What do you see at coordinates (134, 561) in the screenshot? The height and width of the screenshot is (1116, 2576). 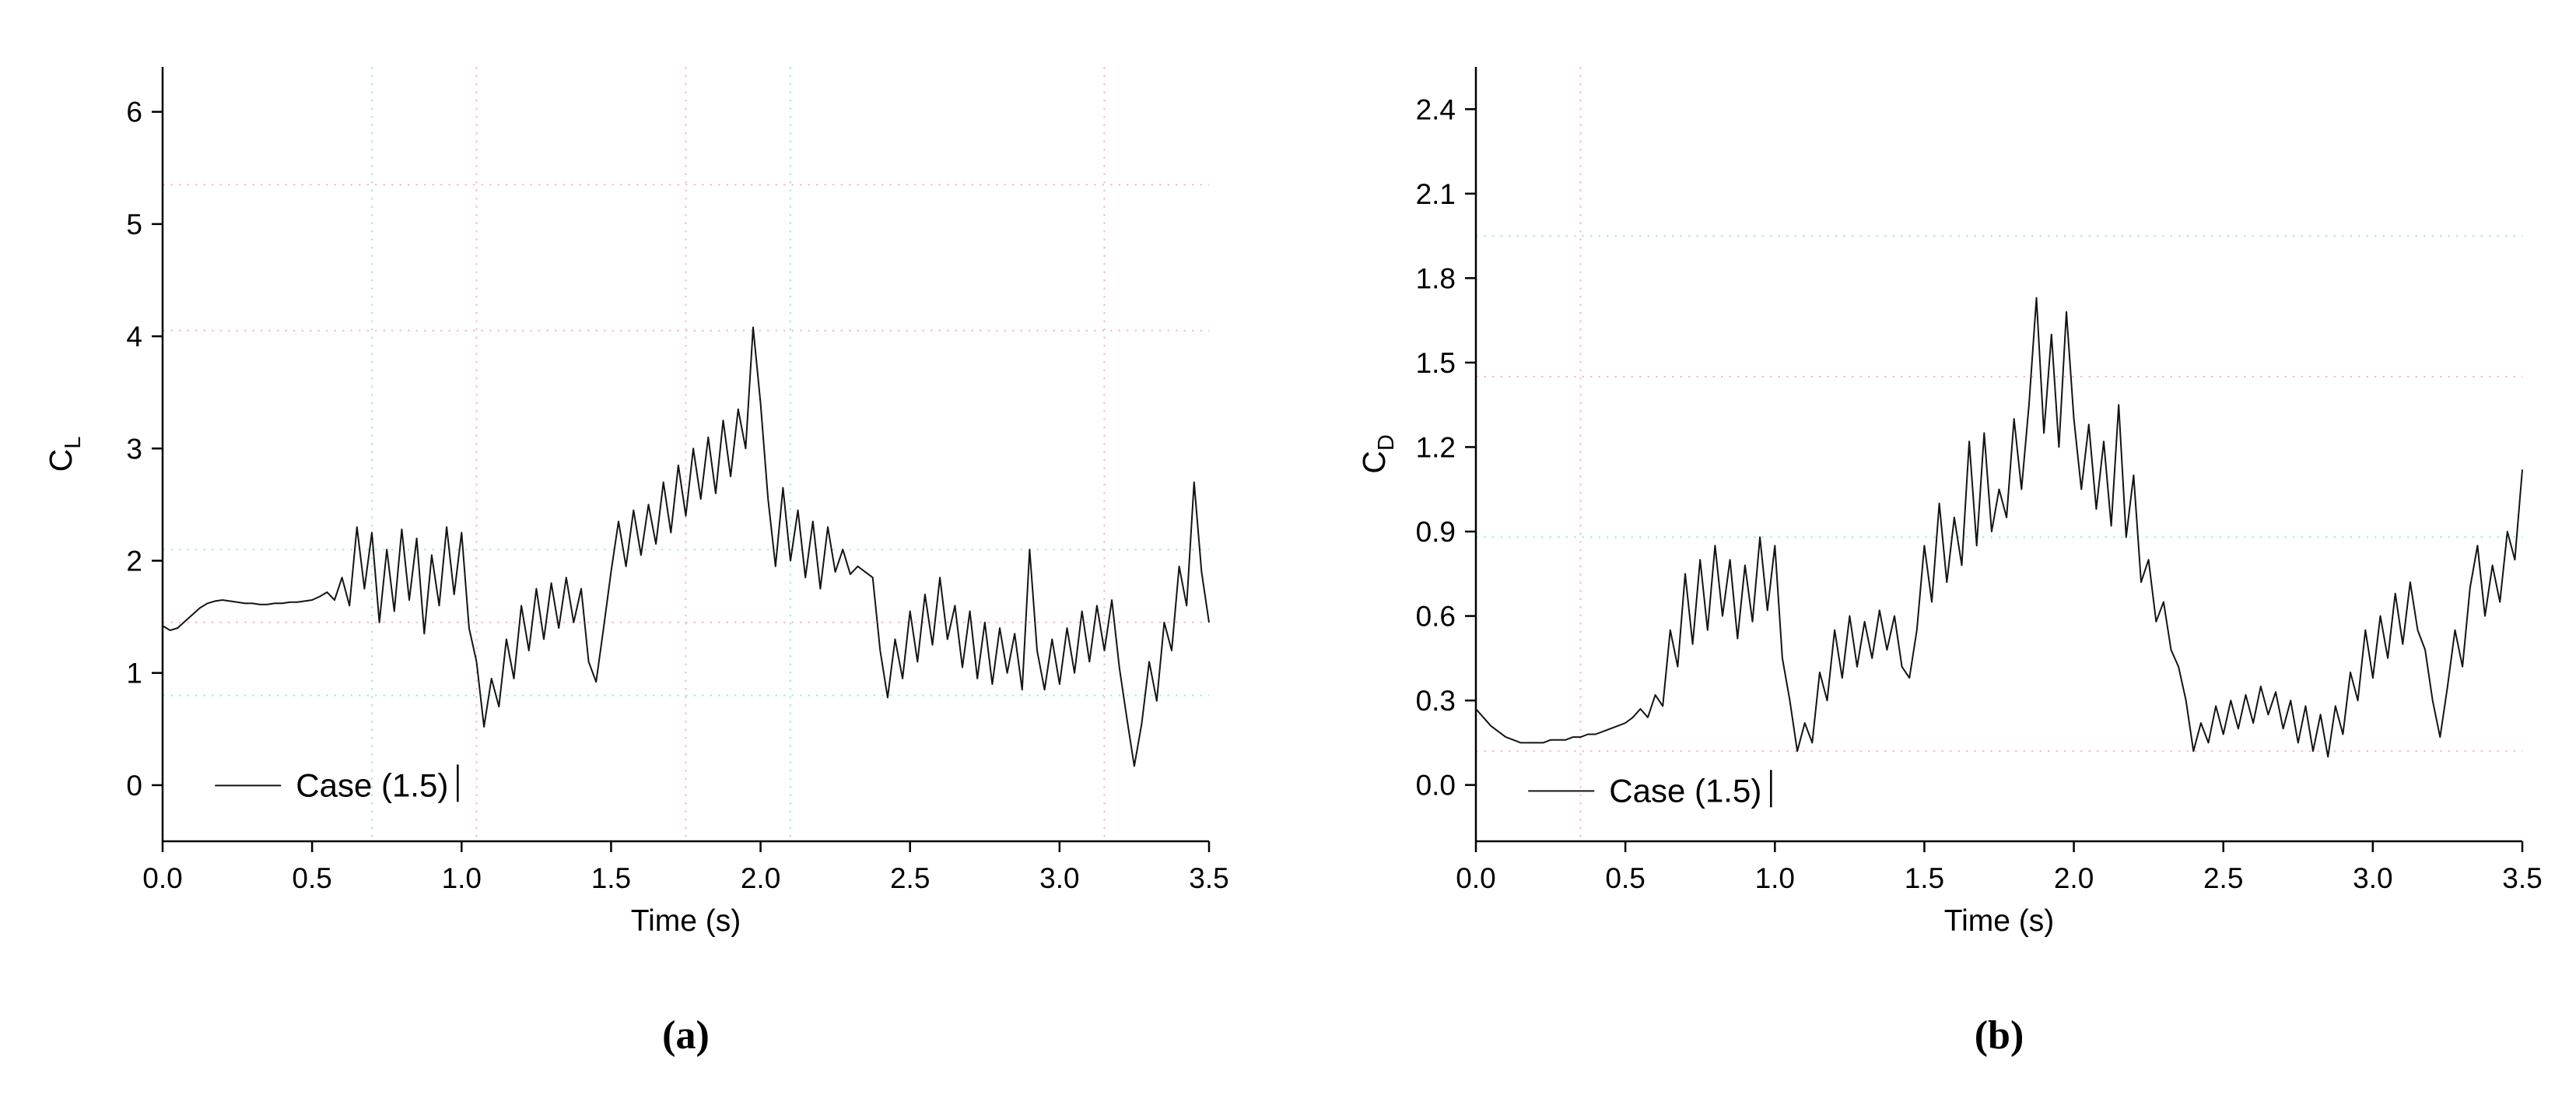 I see `y-tick-label: 2` at bounding box center [134, 561].